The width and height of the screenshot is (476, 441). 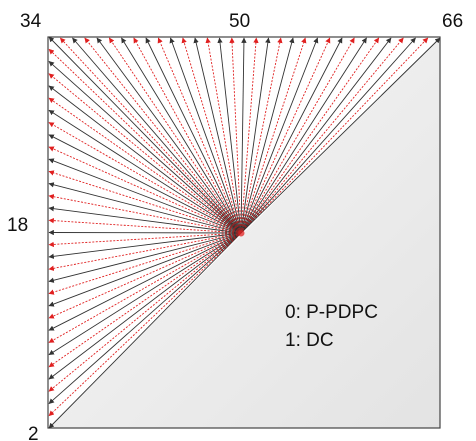 What do you see at coordinates (33, 432) in the screenshot?
I see `mode-2-label: 2` at bounding box center [33, 432].